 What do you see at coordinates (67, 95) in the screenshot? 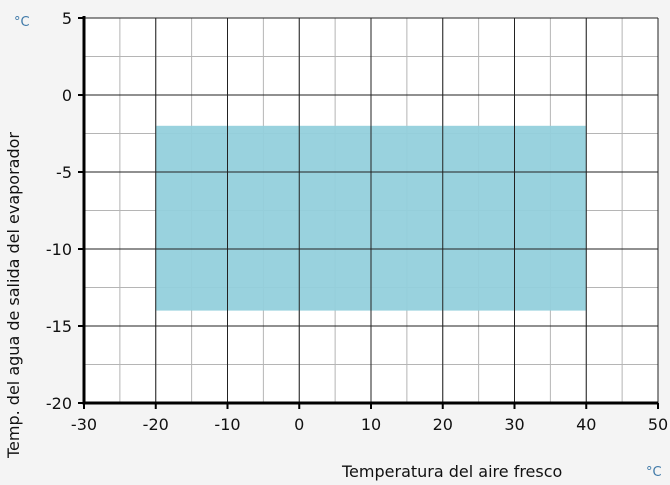
I see `y-tick-label: 0` at bounding box center [67, 95].